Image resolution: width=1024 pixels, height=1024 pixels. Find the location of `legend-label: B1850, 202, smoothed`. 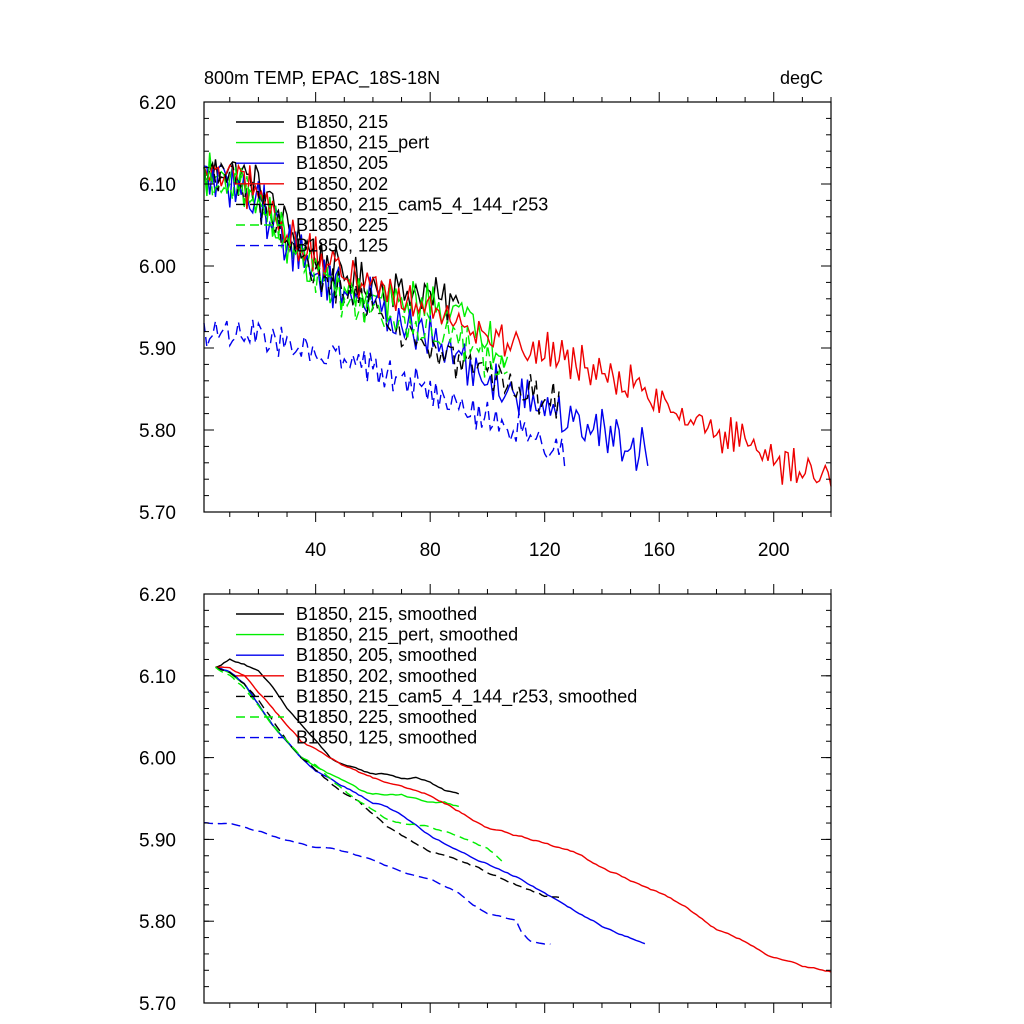

legend-label: B1850, 202, smoothed is located at coordinates (386, 676).